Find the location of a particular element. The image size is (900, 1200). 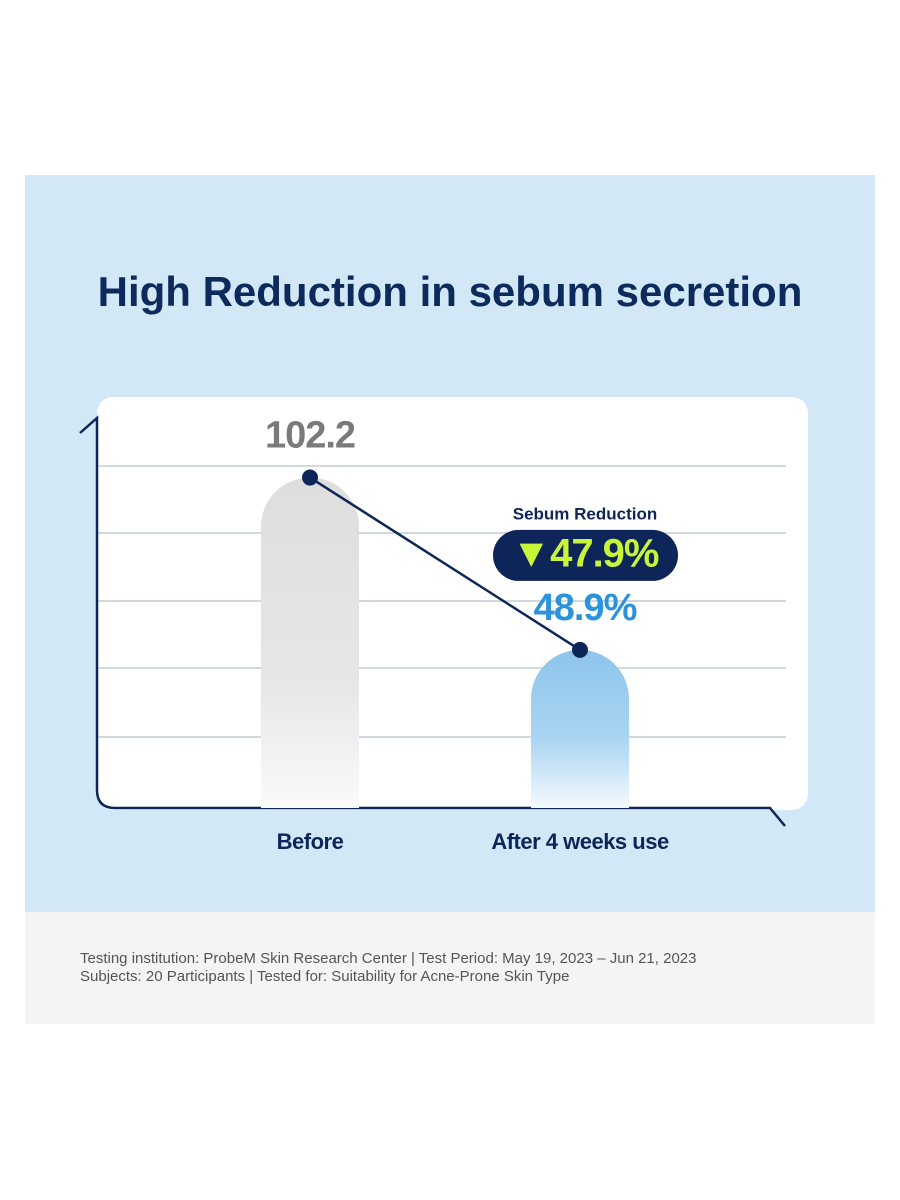

annotation-label: Sebum Reduction is located at coordinates (585, 513).